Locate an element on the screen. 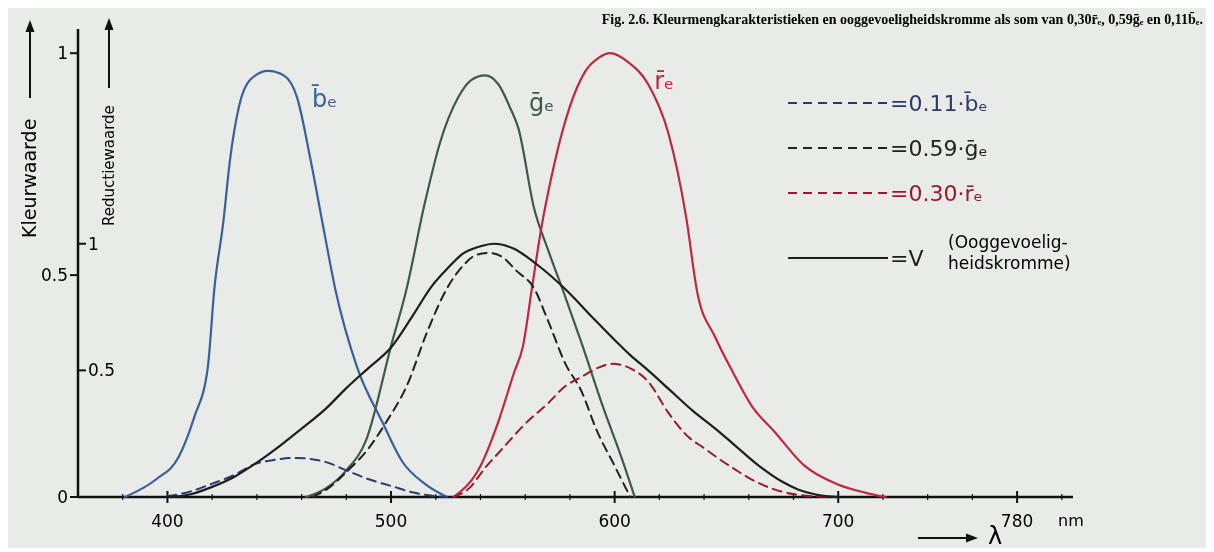 The image size is (1214, 552). x-tick-label: 400 is located at coordinates (167, 521).